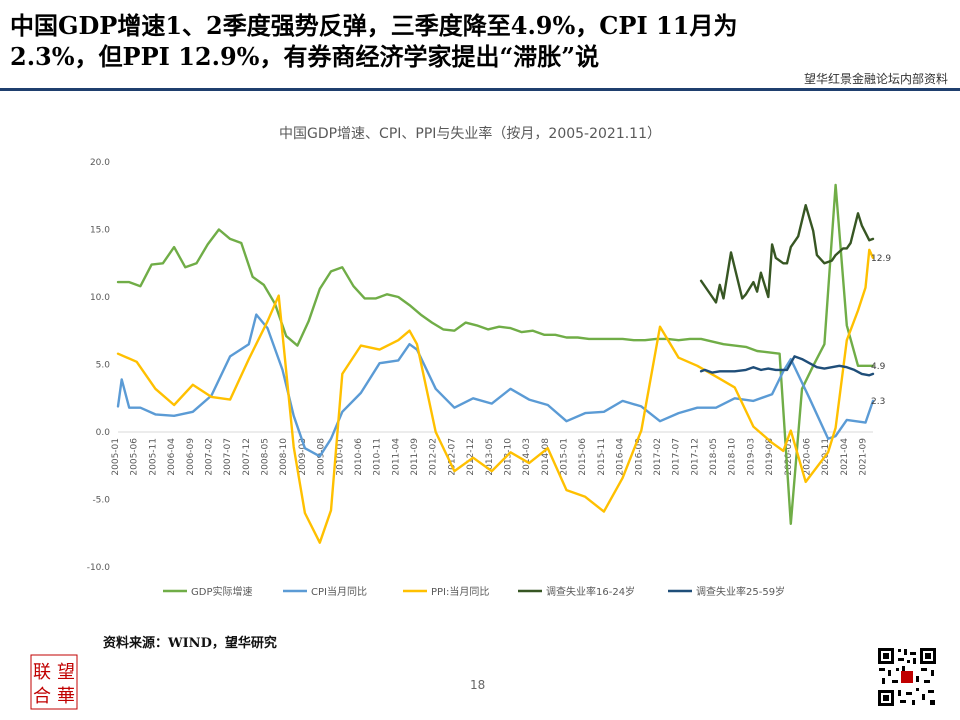  I want to click on title-line-1: 中国GDP增速1、2季度强势反弹，三季度降至4.9%，CPI 11月为, so click(374, 25).